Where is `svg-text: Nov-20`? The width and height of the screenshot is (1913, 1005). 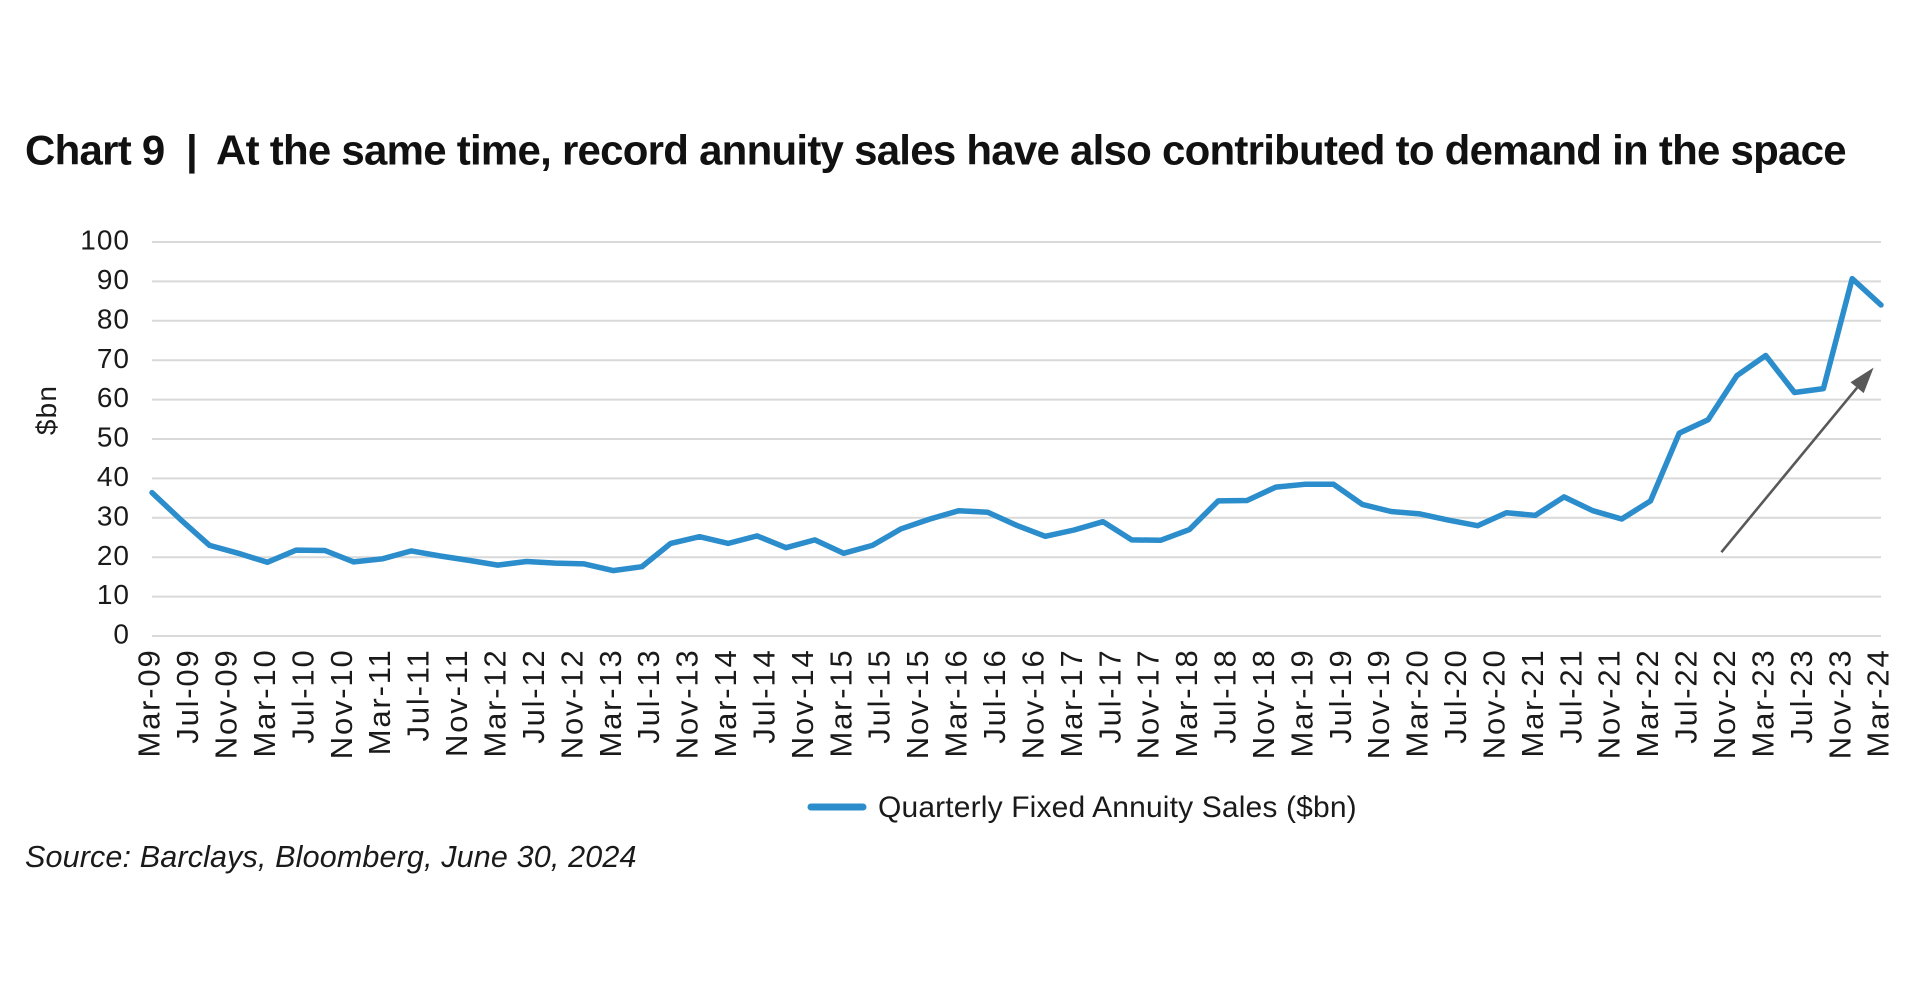
svg-text: Nov-20 is located at coordinates (1494, 704).